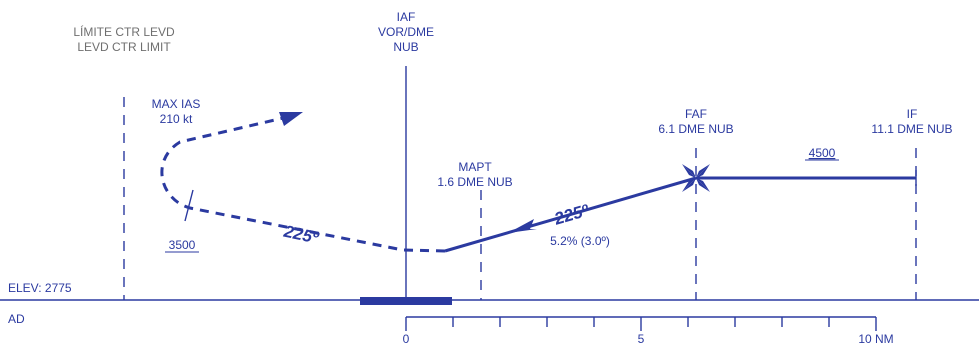 The height and width of the screenshot is (347, 979). Describe the element at coordinates (406, 339) in the screenshot. I see `scale-label-0: 0` at that location.